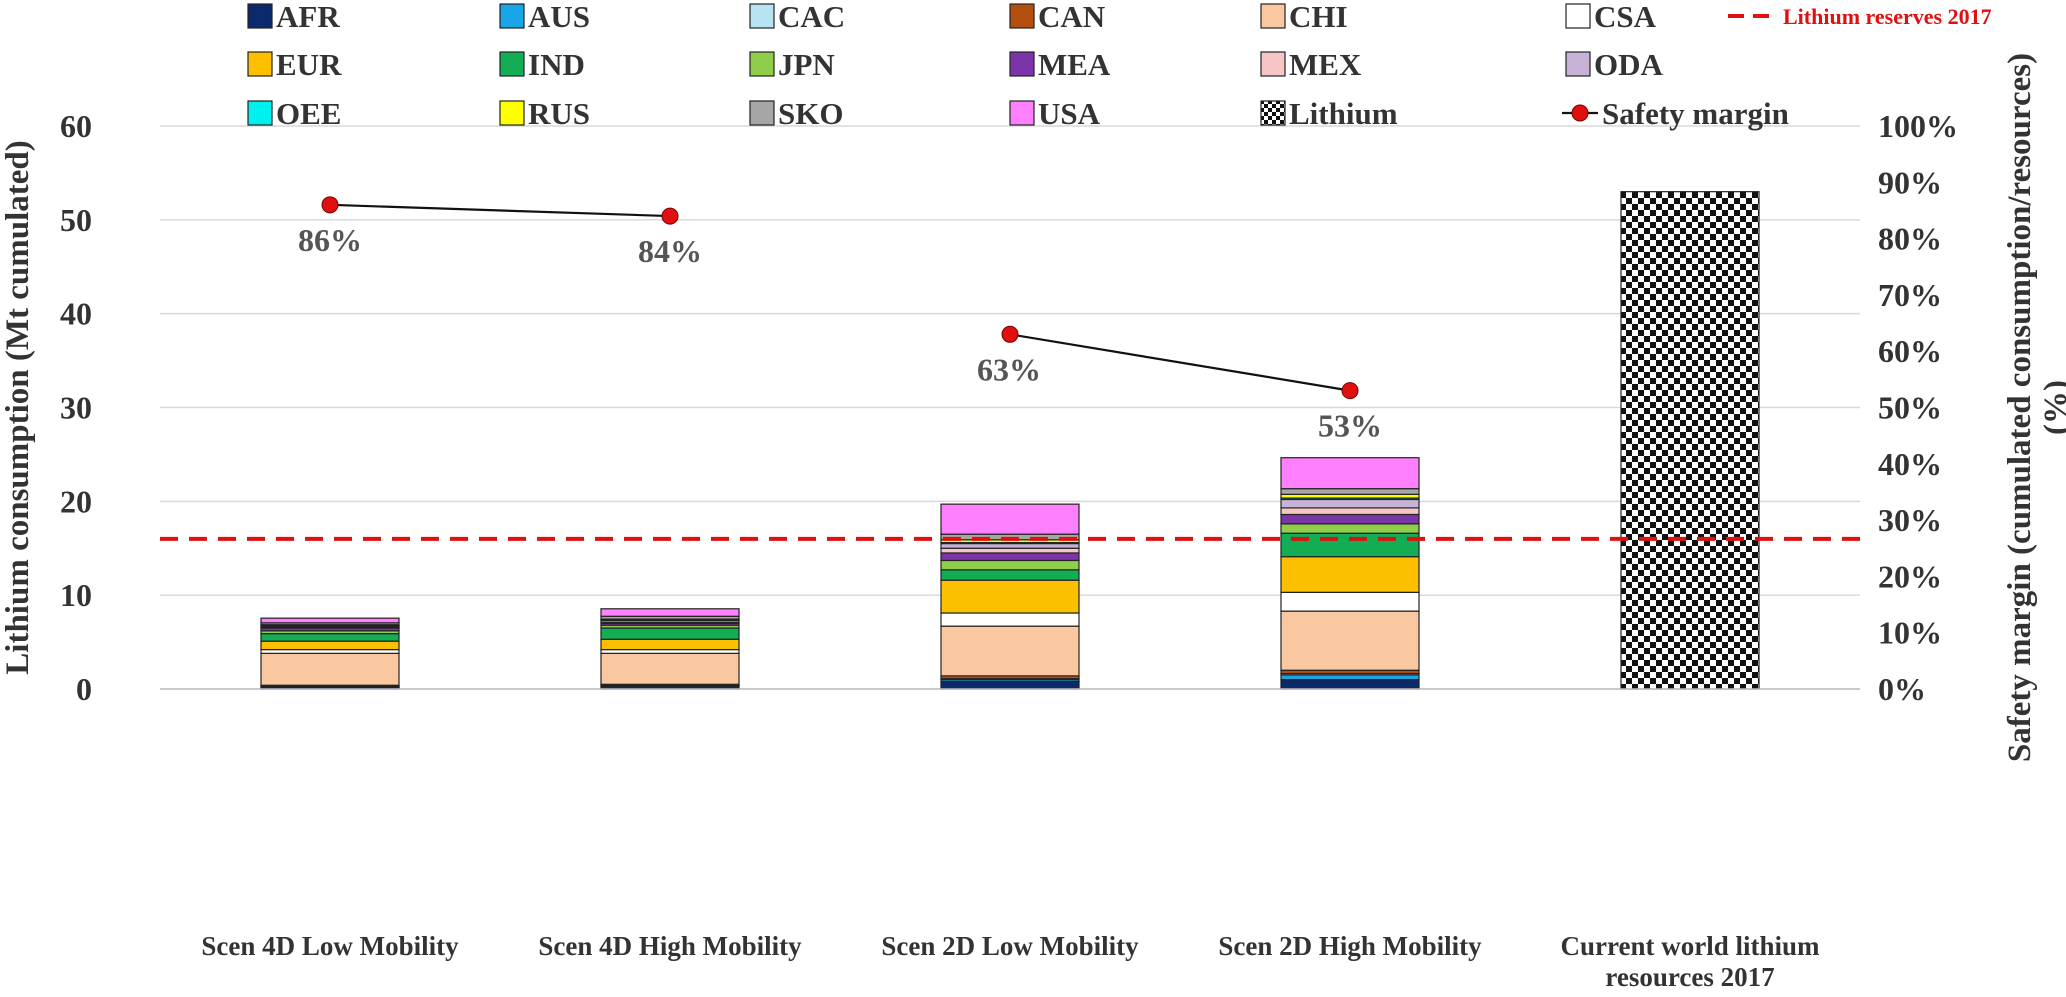 The image size is (2066, 997). I want to click on legend-item-chi: CHI, so click(1304, 17).